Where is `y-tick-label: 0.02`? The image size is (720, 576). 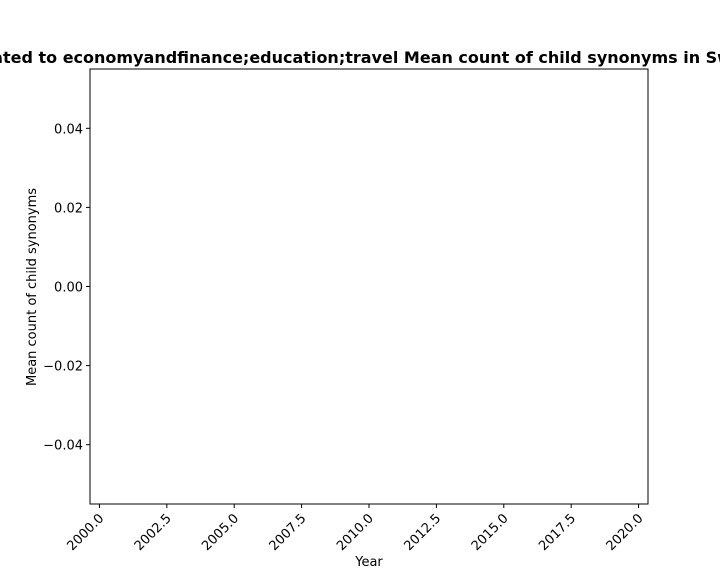
y-tick-label: 0.02 is located at coordinates (68, 208).